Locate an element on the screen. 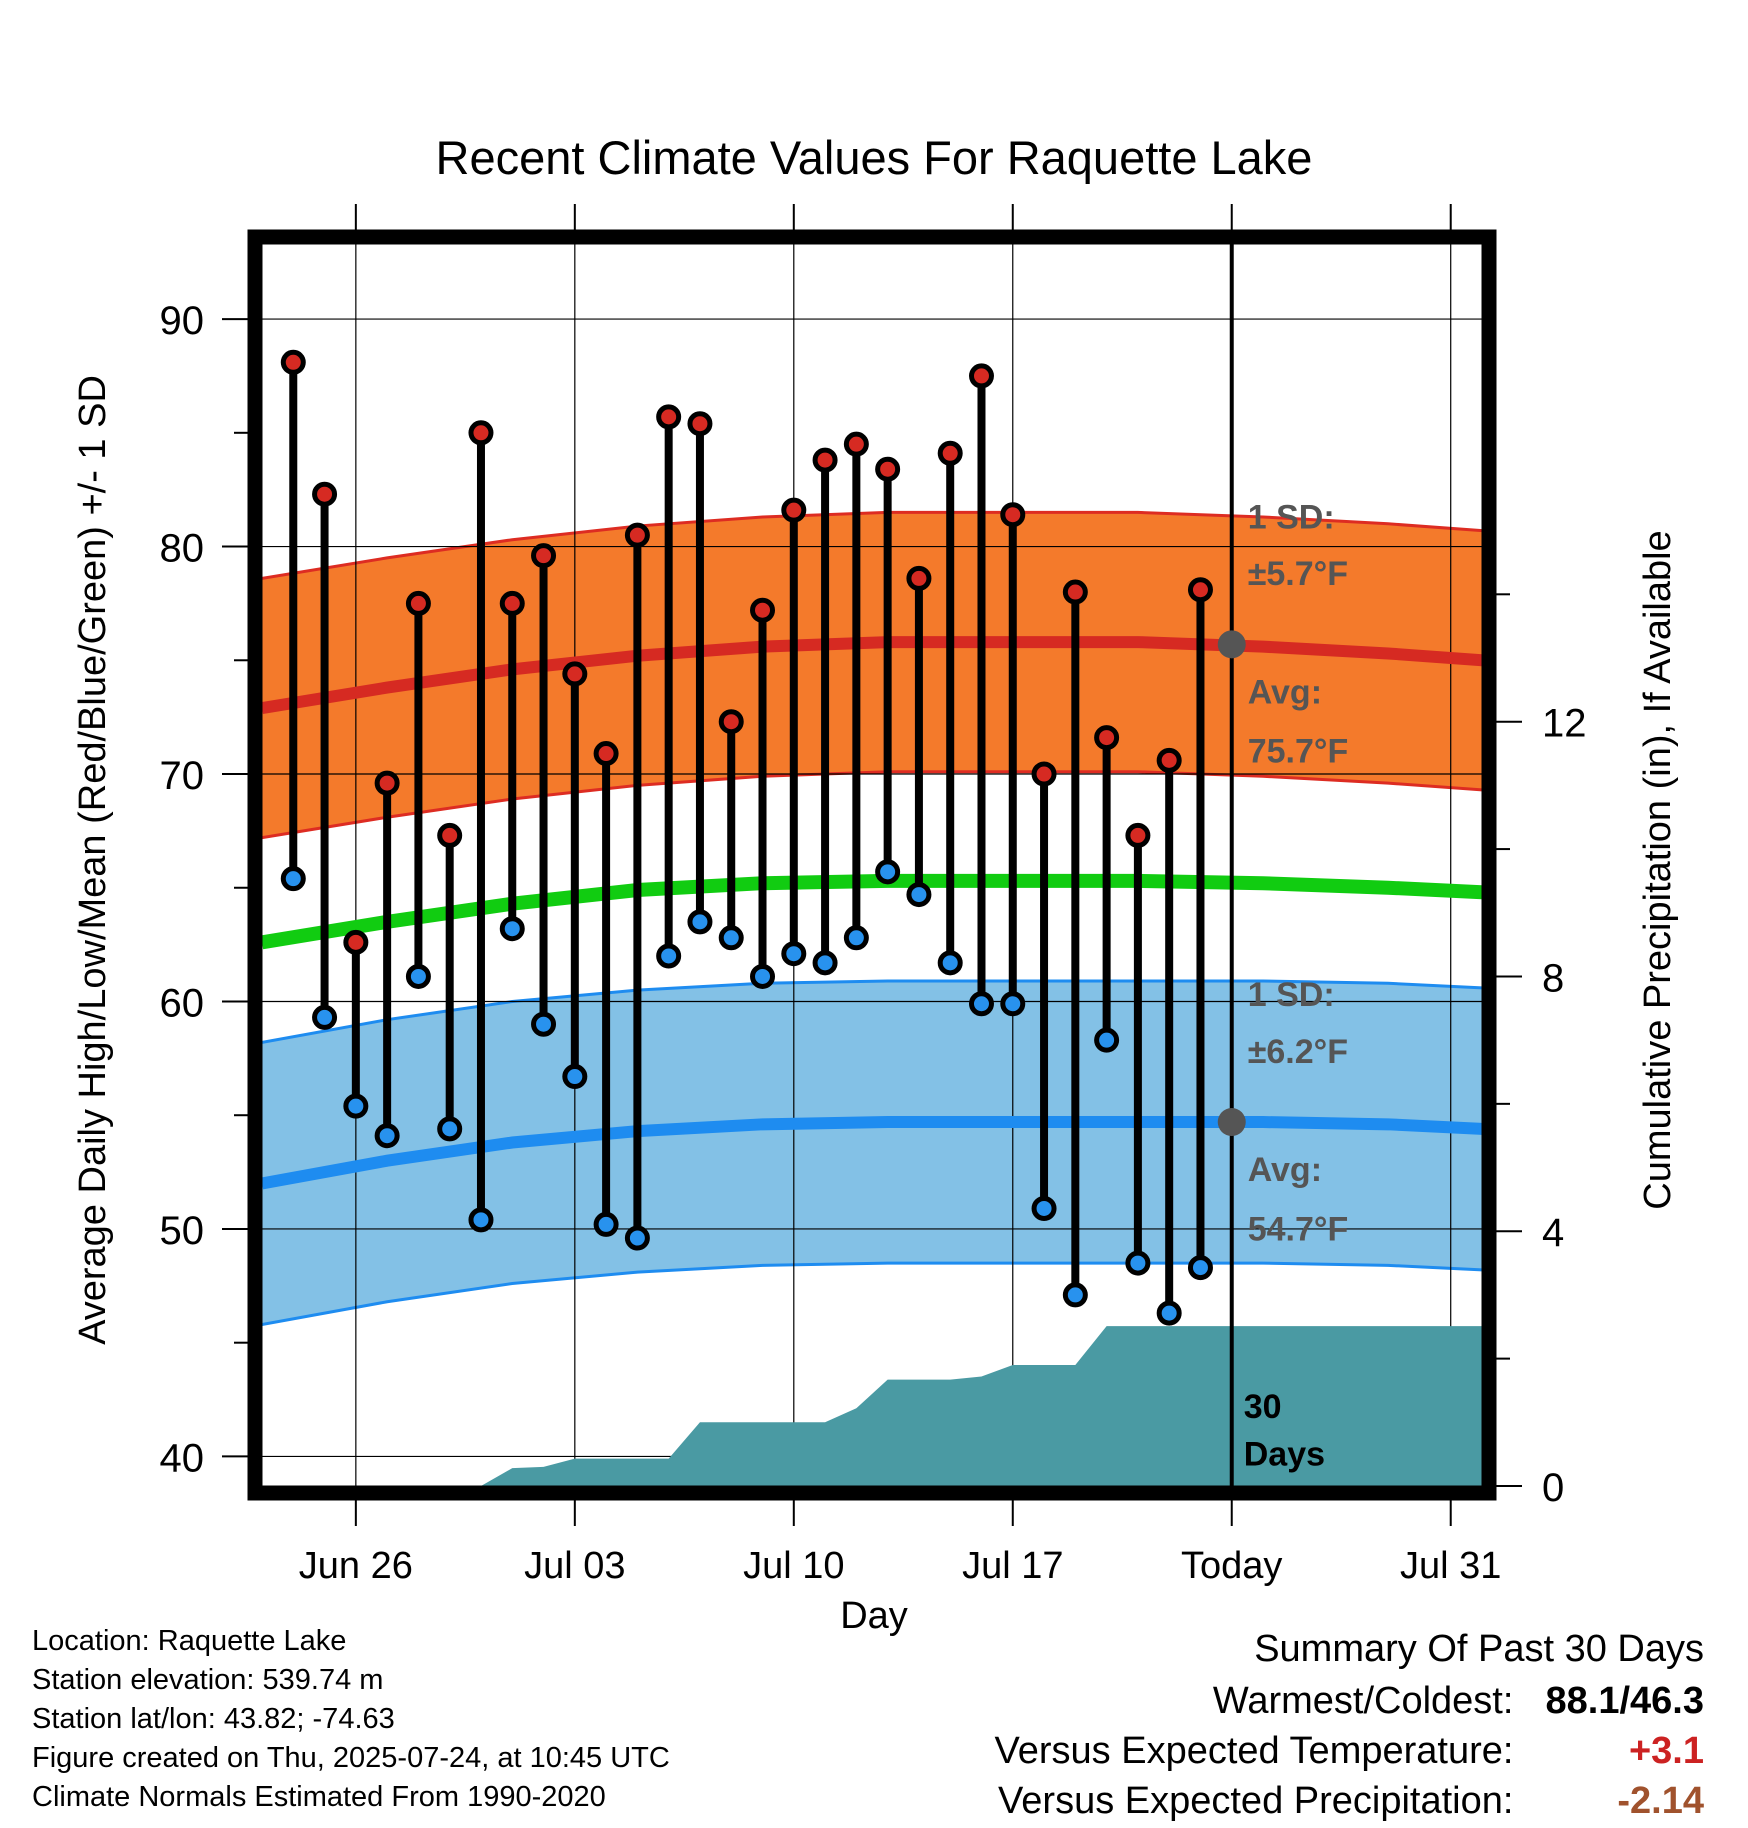 This screenshot has height=1828, width=1748. high-sd-value: ±5.7°F is located at coordinates (1298, 574).